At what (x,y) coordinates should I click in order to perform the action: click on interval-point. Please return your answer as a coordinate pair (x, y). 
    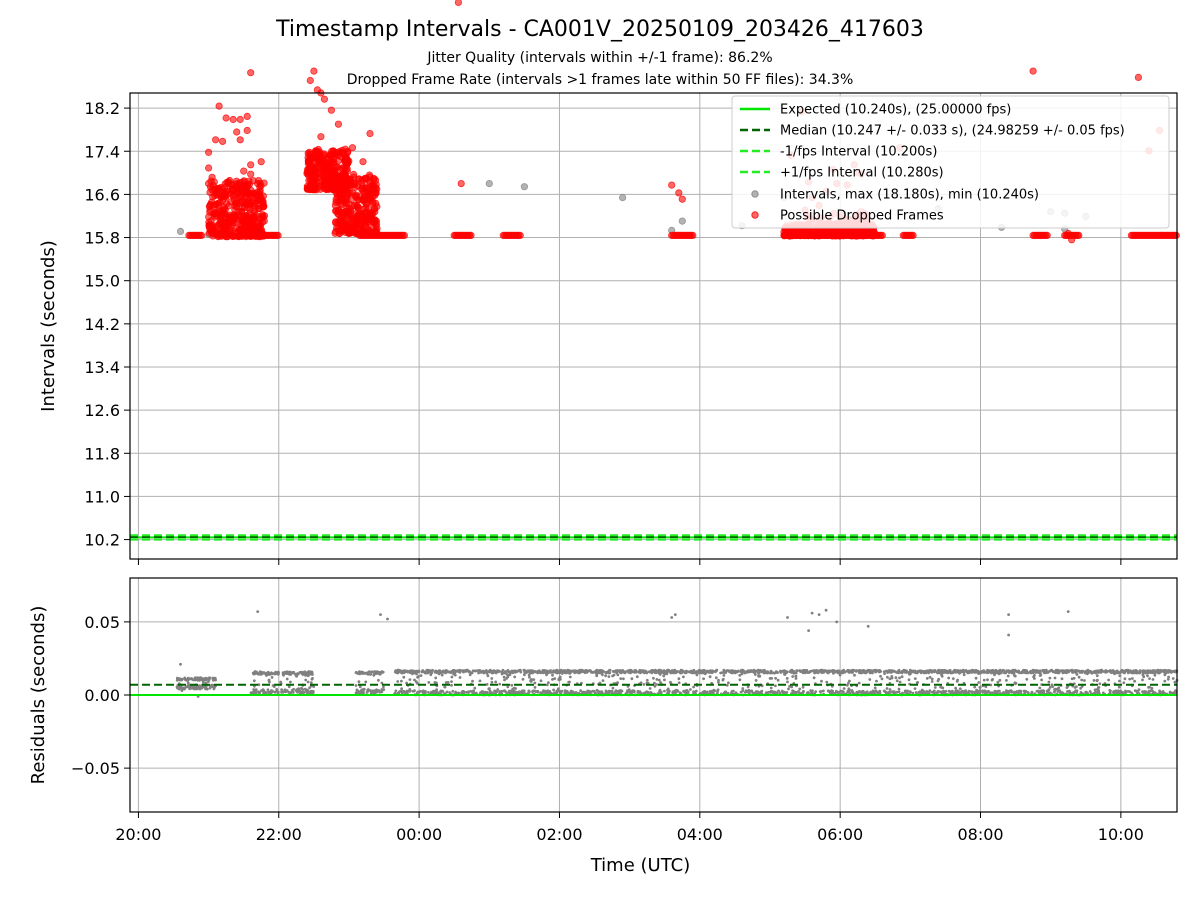
    Looking at the image, I should click on (524, 187).